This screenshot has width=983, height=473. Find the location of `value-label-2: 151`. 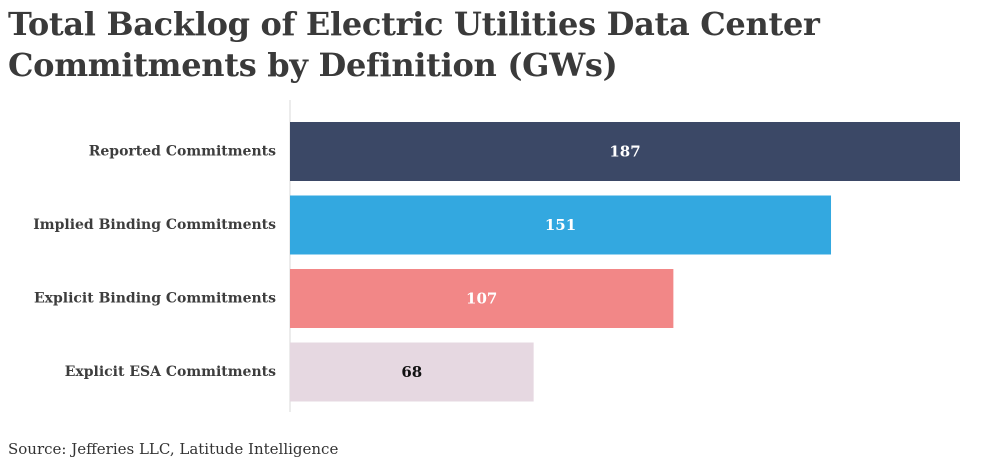

value-label-2: 151 is located at coordinates (560, 225).